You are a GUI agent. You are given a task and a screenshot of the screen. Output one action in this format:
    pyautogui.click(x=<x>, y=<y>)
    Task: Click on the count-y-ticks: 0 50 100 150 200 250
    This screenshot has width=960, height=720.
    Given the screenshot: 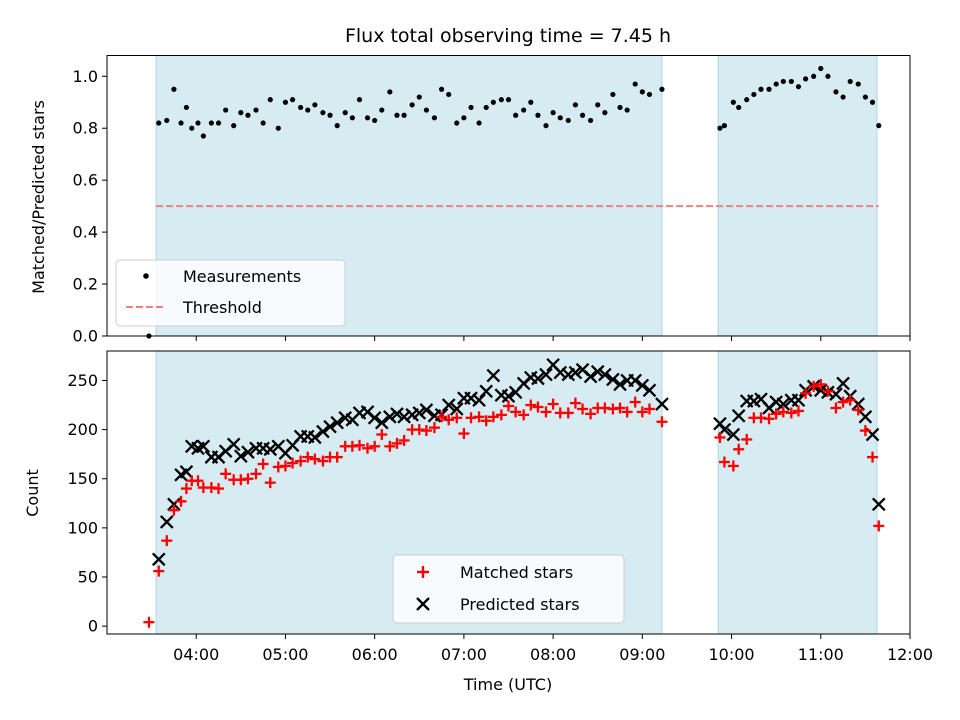 What is the action you would take?
    pyautogui.click(x=87, y=503)
    